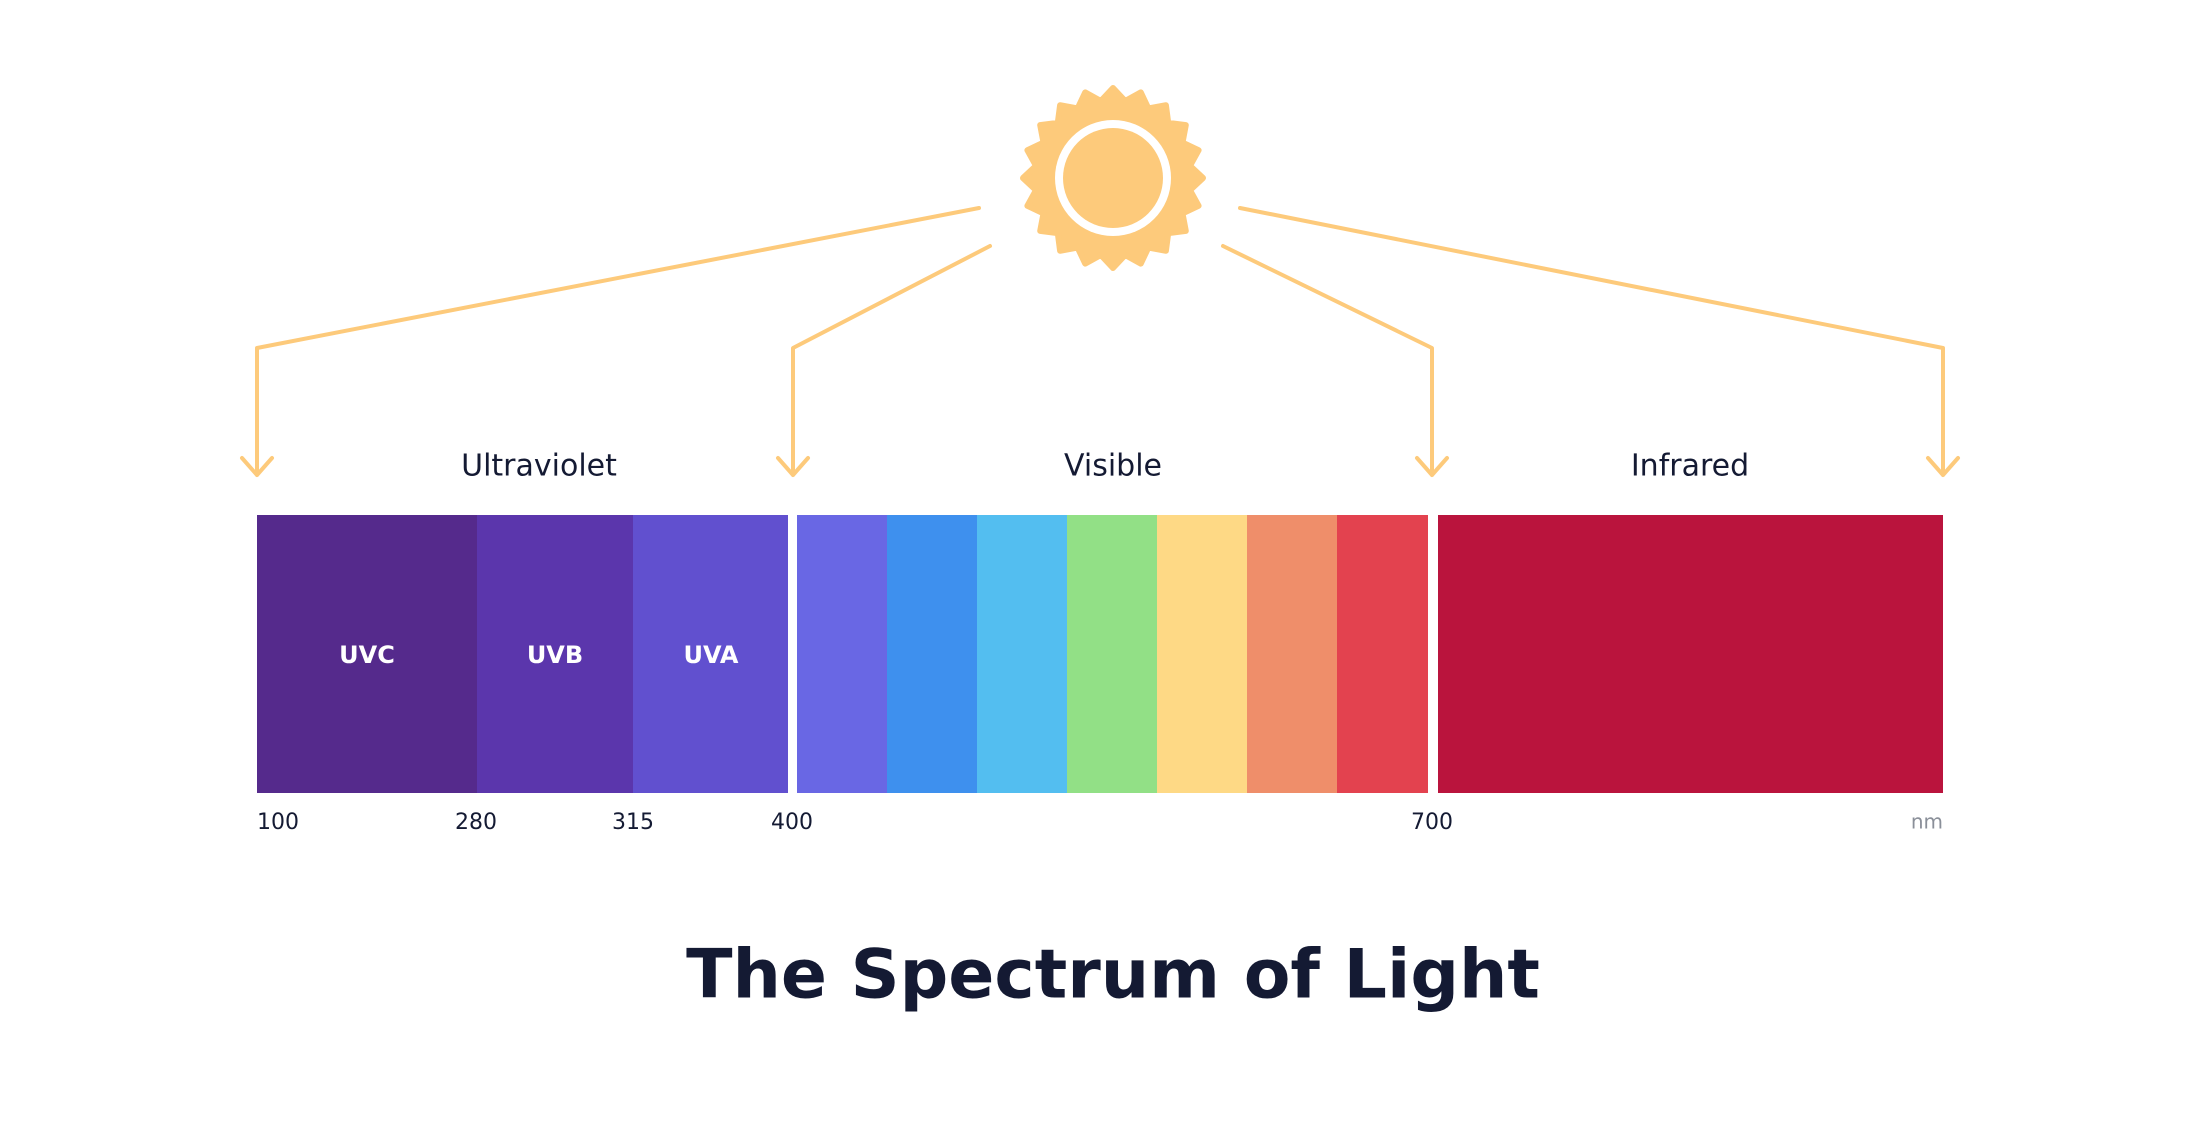  I want to click on tick-label: 400, so click(792, 822).